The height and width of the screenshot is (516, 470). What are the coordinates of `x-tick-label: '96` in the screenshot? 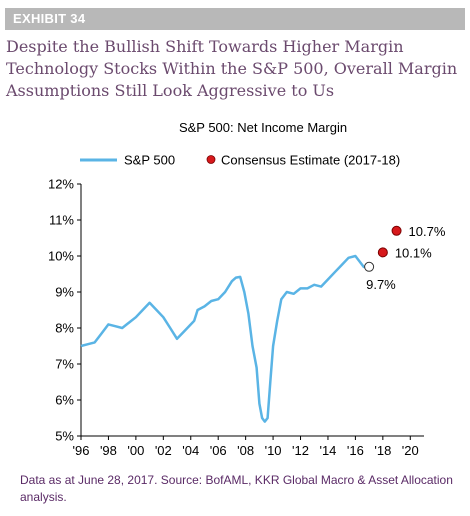 It's located at (81, 450).